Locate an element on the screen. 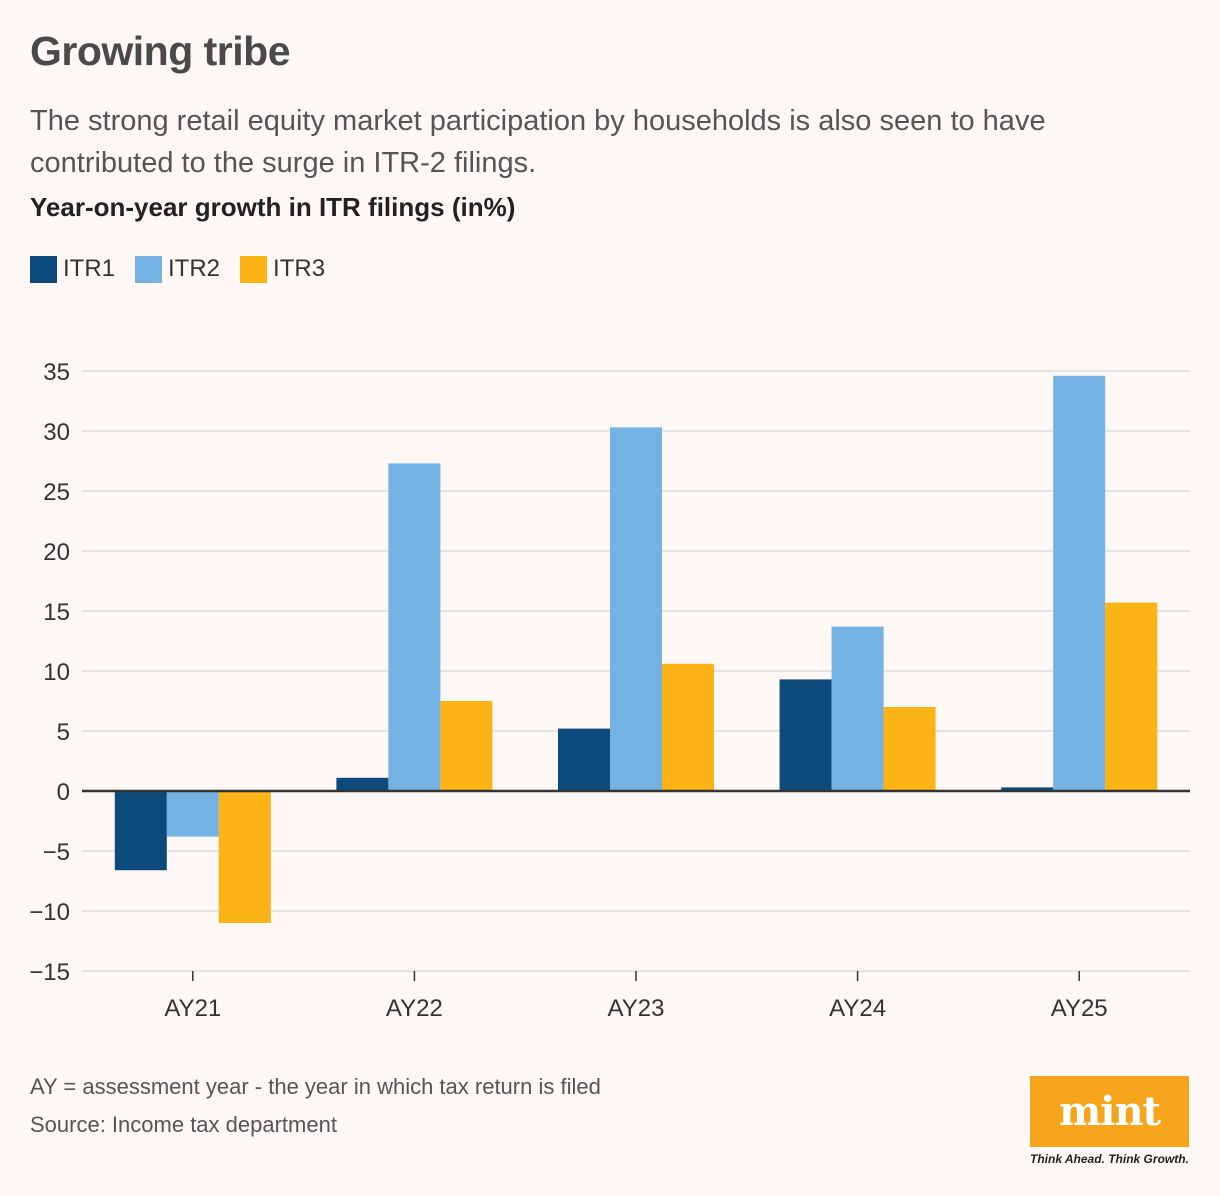 This screenshot has height=1196, width=1220. legend-swatch-itr3 is located at coordinates (254, 269).